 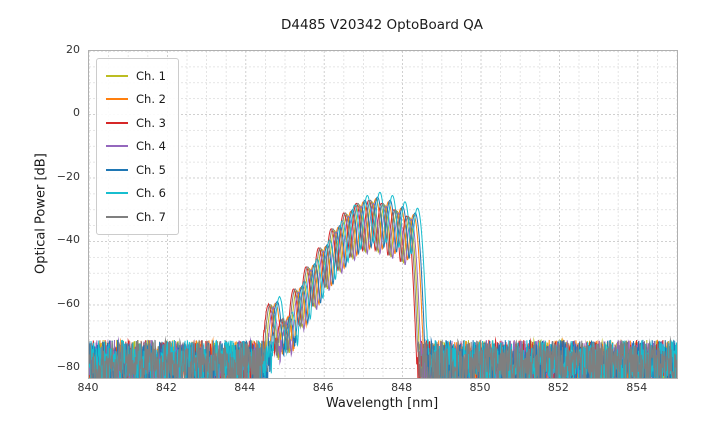 I want to click on legend-entry: Ch. 2, so click(x=136, y=100).